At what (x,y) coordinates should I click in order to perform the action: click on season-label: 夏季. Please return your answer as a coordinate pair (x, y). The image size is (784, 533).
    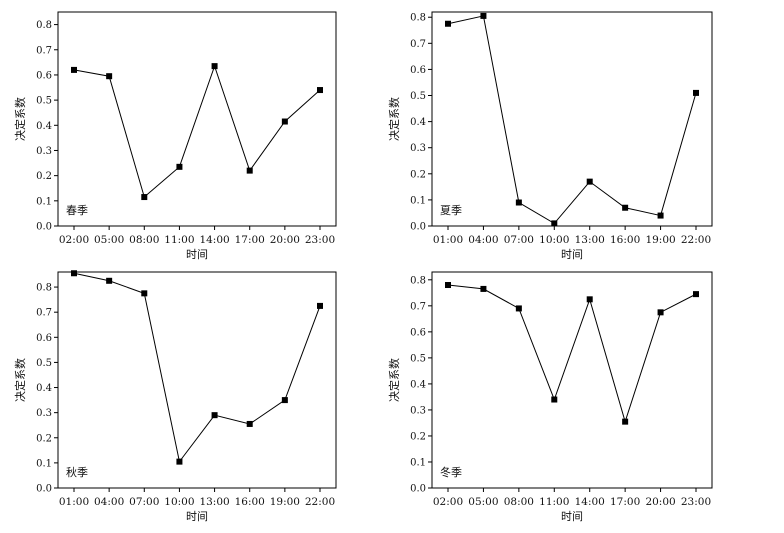
    Looking at the image, I should click on (451, 210).